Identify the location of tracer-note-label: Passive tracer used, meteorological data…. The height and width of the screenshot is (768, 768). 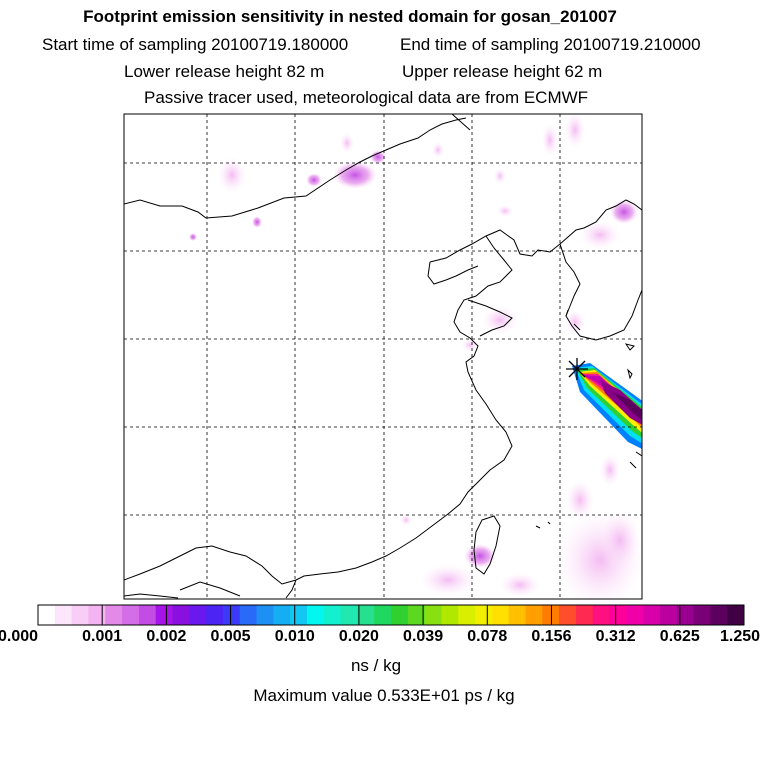
(366, 97).